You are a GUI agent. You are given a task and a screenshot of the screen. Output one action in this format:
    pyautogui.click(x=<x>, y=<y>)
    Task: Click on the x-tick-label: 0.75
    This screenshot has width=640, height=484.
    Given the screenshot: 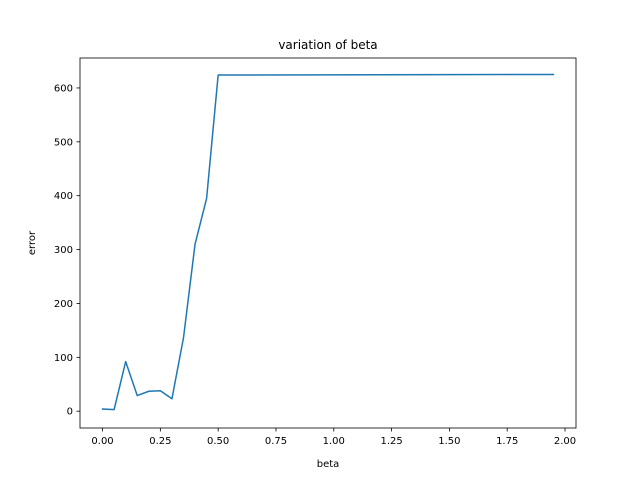 What is the action you would take?
    pyautogui.click(x=276, y=441)
    